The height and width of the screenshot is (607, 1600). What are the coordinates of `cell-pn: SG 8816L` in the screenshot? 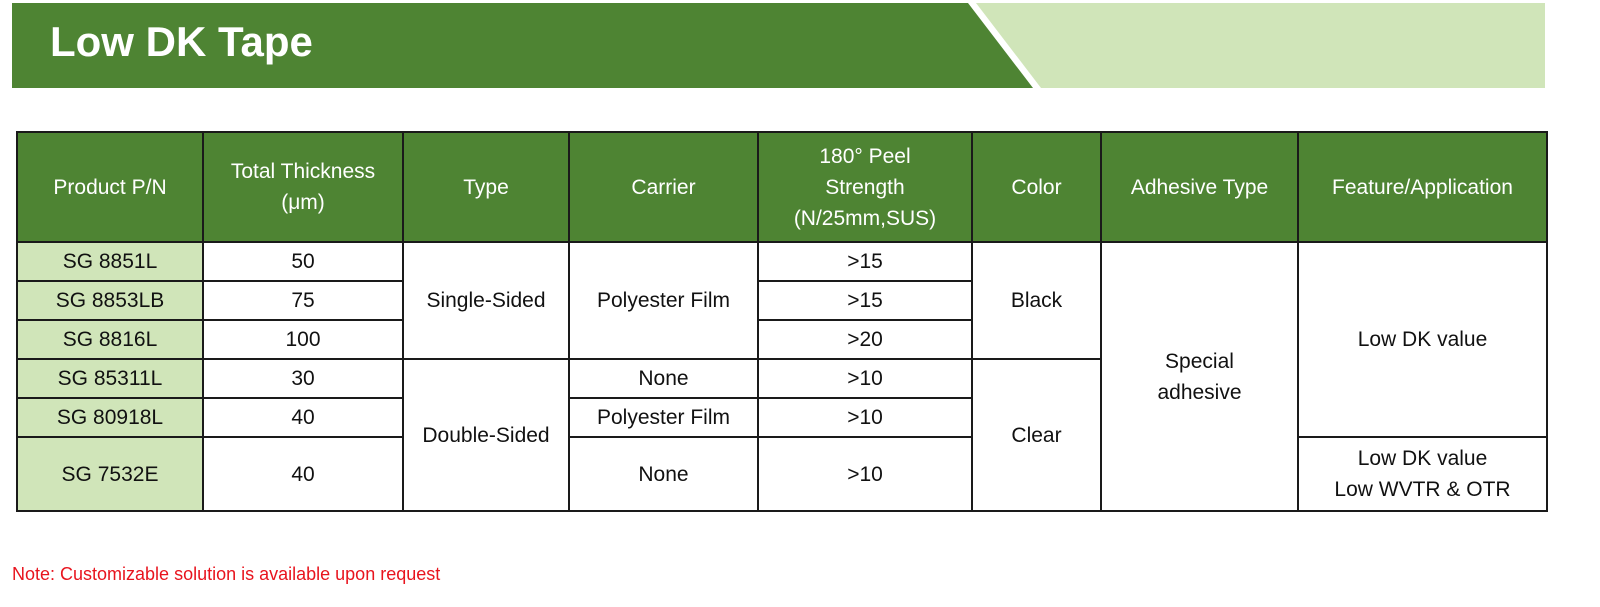 It's located at (110, 339).